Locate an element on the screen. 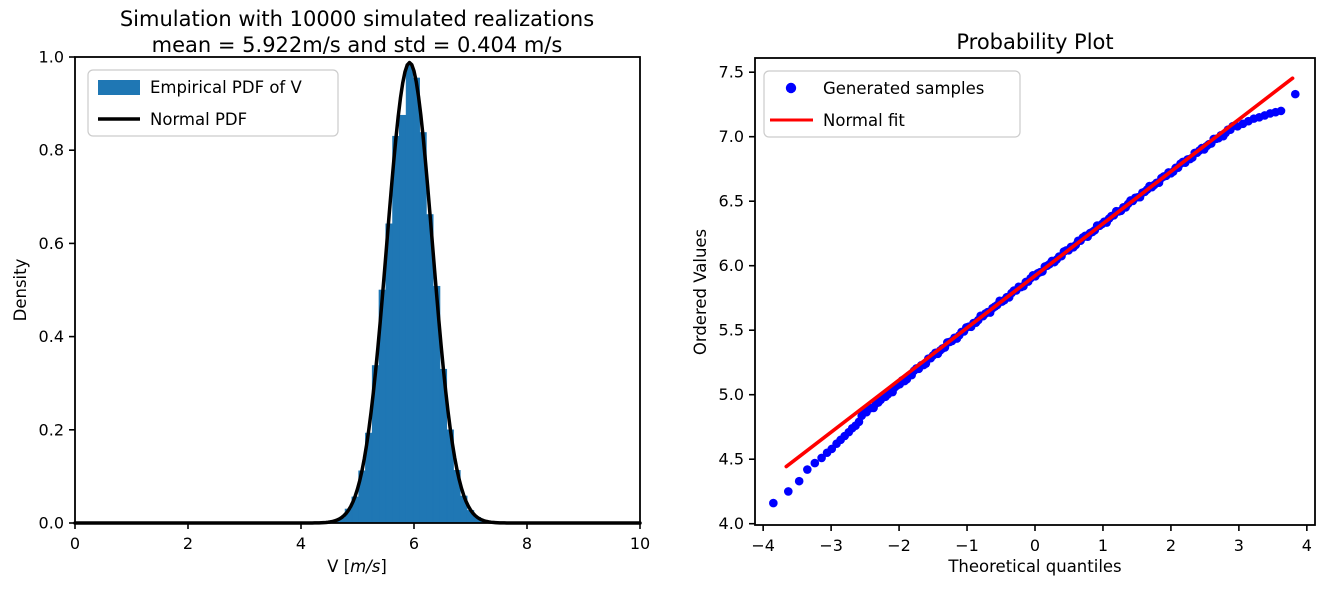  y-tick-label: 4.0 is located at coordinates (731, 523).